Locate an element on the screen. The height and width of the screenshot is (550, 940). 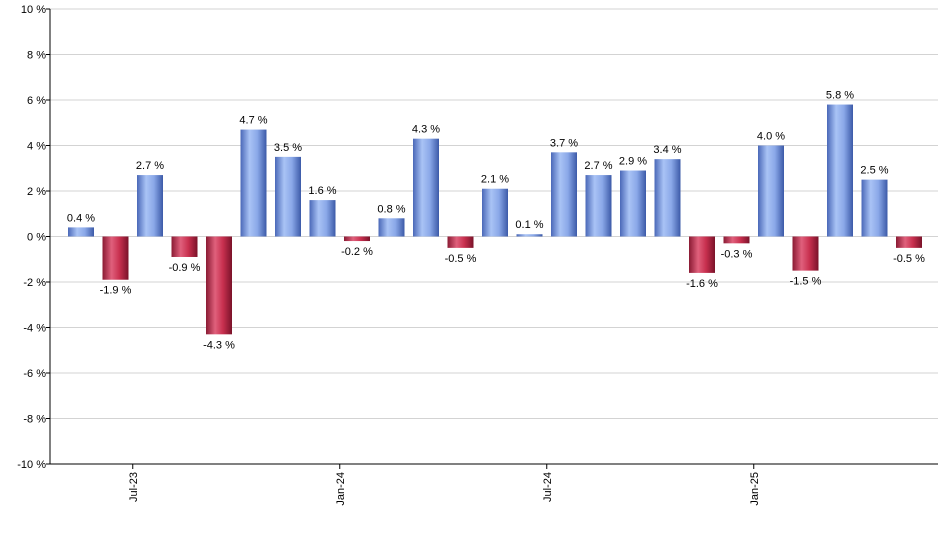
y-tick-label: -6 % is located at coordinates (34, 374).